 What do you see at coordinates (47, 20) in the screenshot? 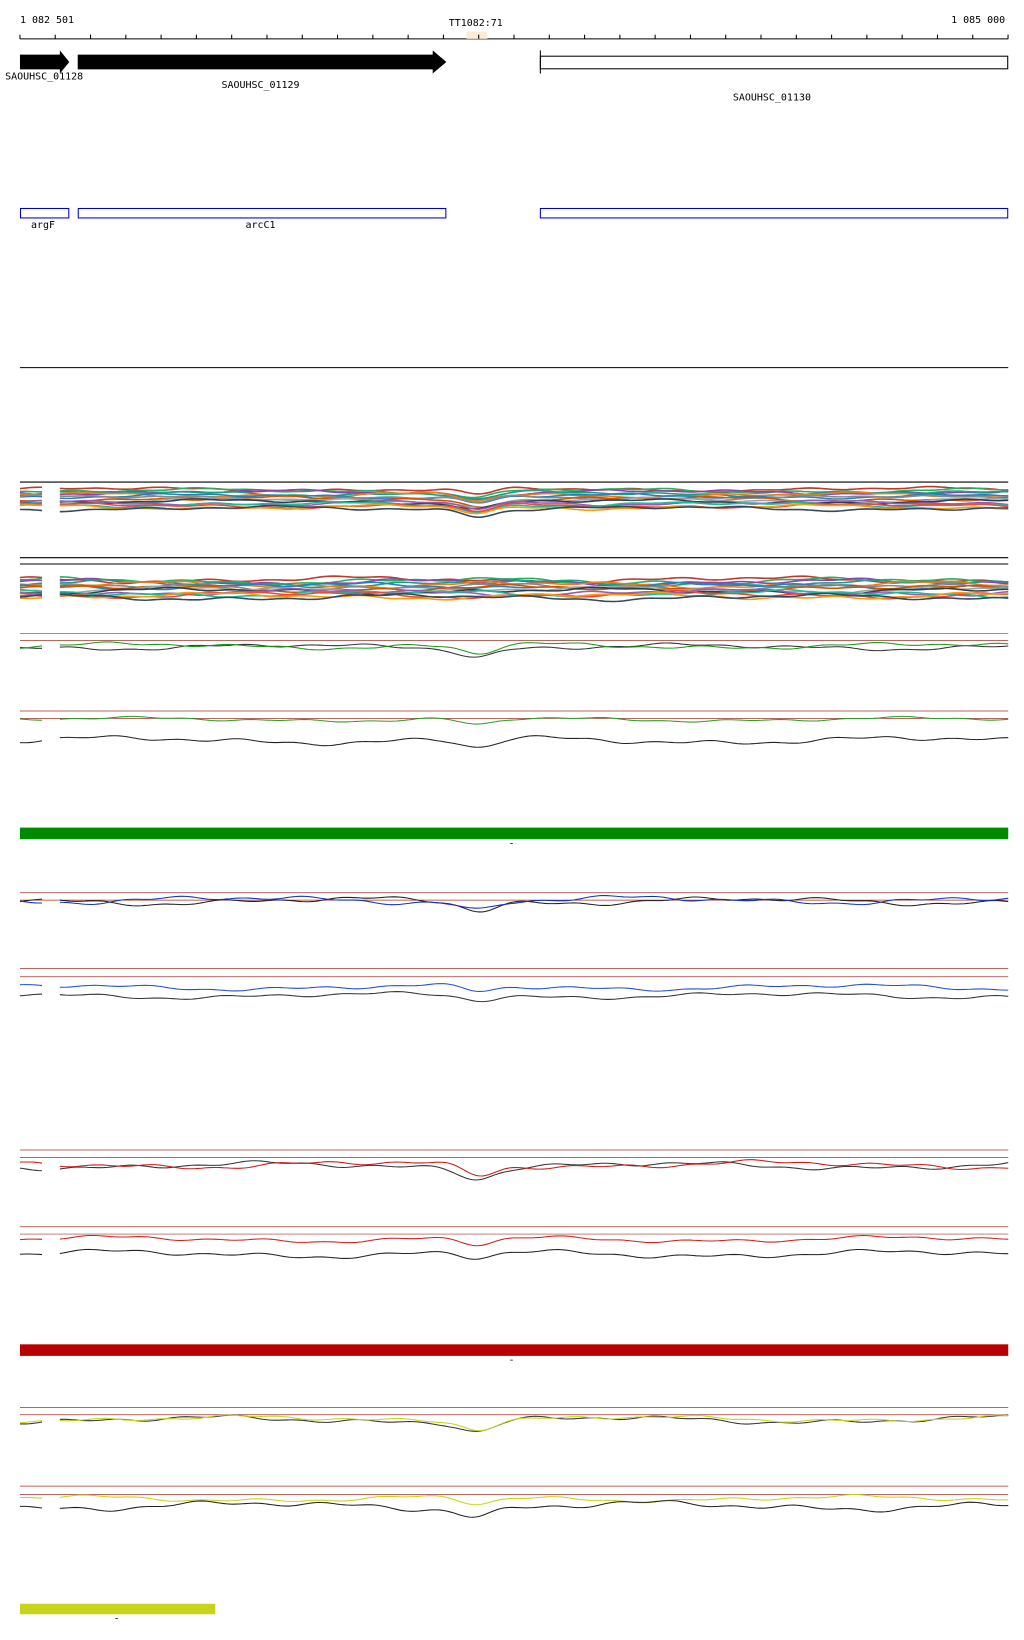
I see `ruler-start: 1 082 501` at bounding box center [47, 20].